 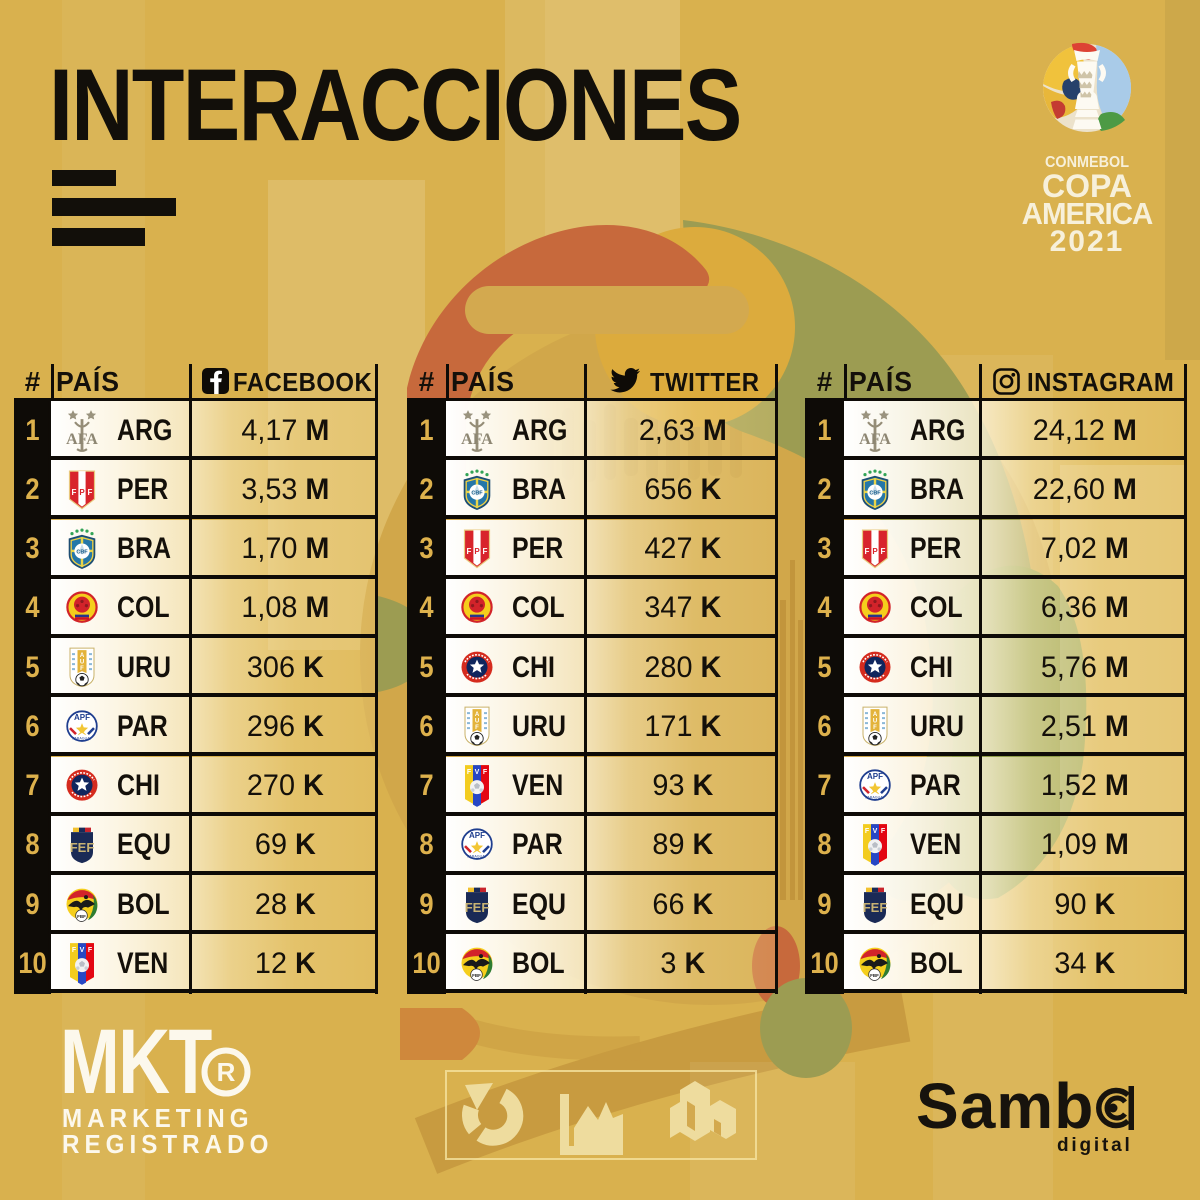 I want to click on svg-text: 2021, so click(x=1087, y=241).